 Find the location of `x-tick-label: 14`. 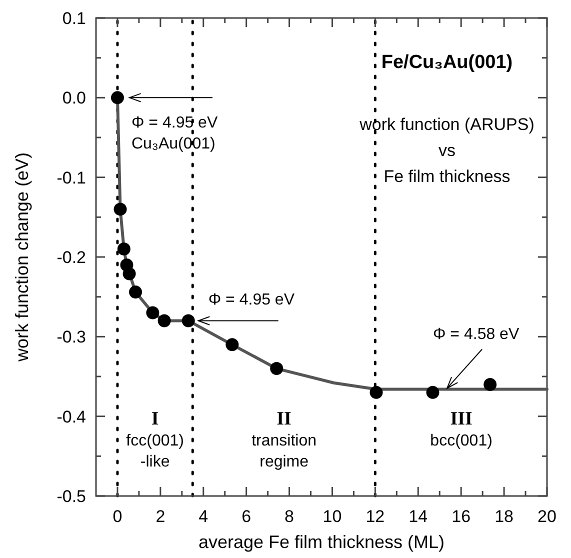

x-tick-label: 14 is located at coordinates (418, 516).